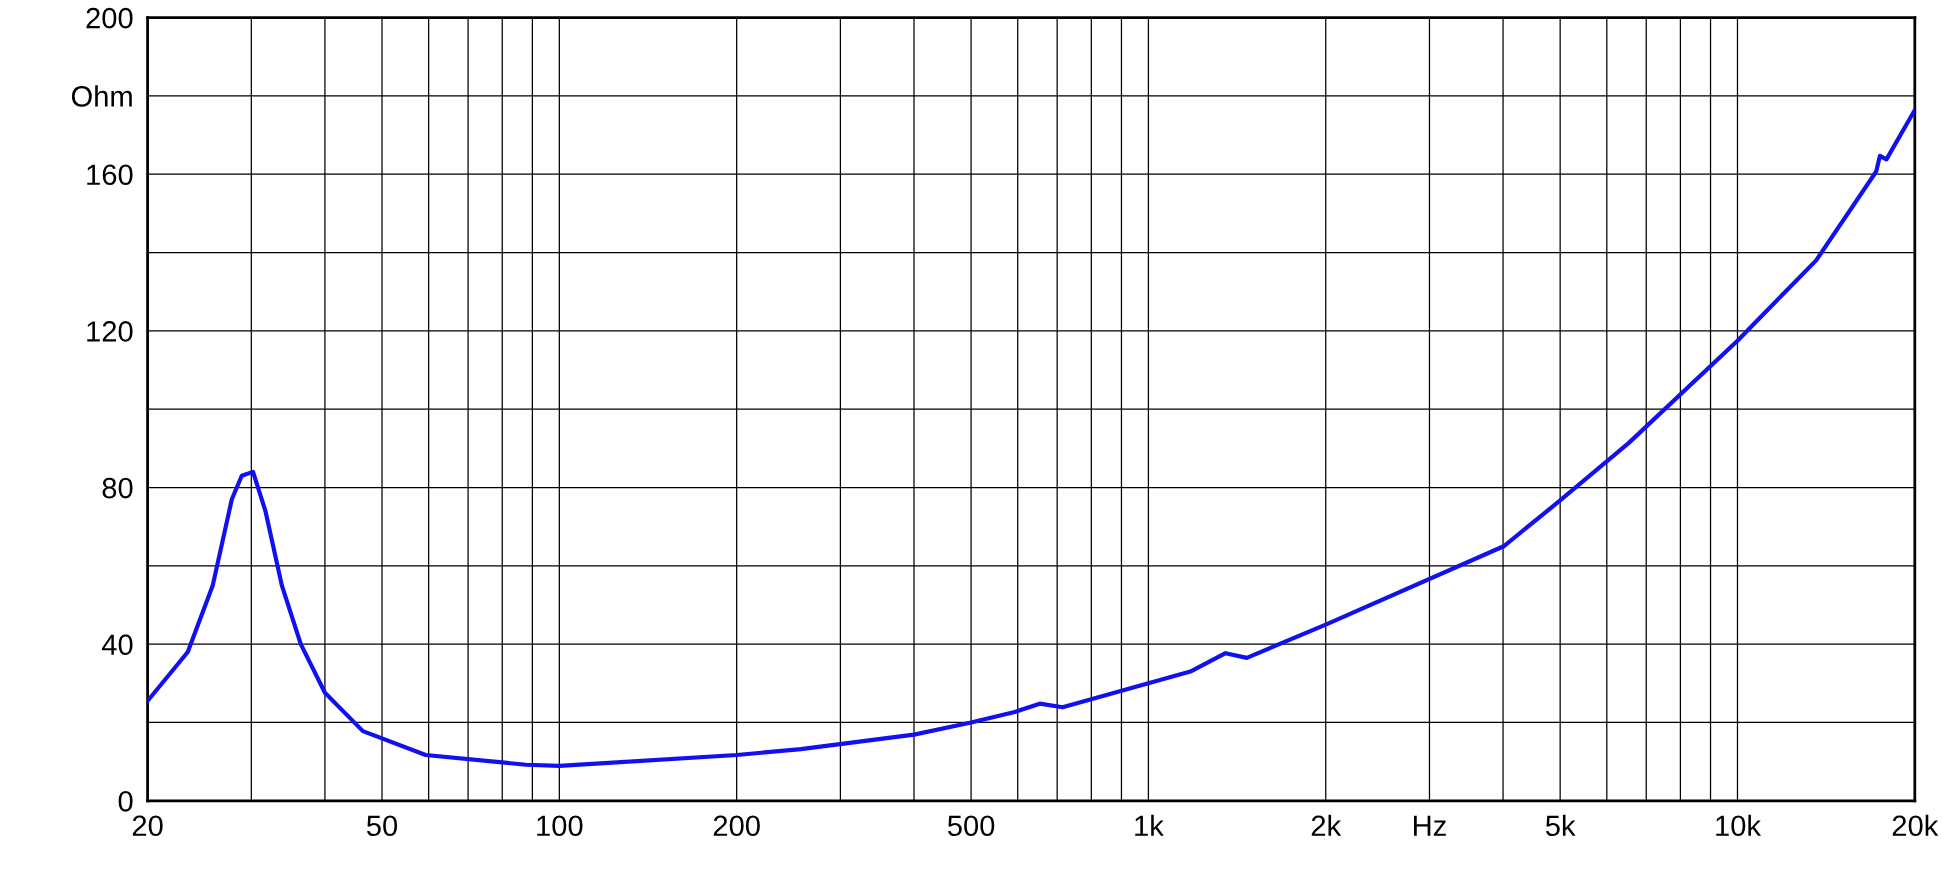  Describe the element at coordinates (971, 826) in the screenshot. I see `x-tick-label: 500` at that location.